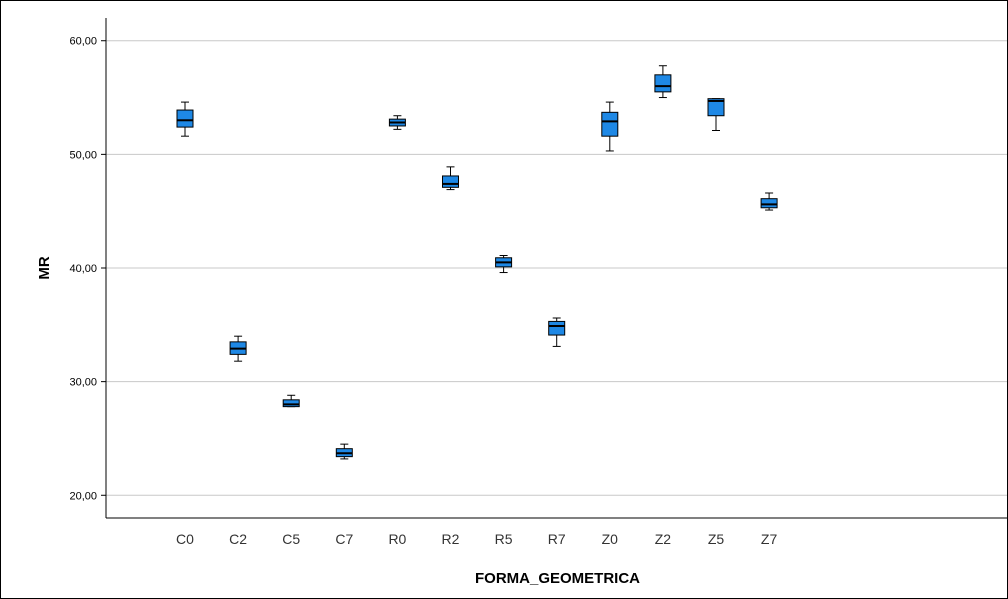  What do you see at coordinates (610, 539) in the screenshot?
I see `x-tick-label: Z0` at bounding box center [610, 539].